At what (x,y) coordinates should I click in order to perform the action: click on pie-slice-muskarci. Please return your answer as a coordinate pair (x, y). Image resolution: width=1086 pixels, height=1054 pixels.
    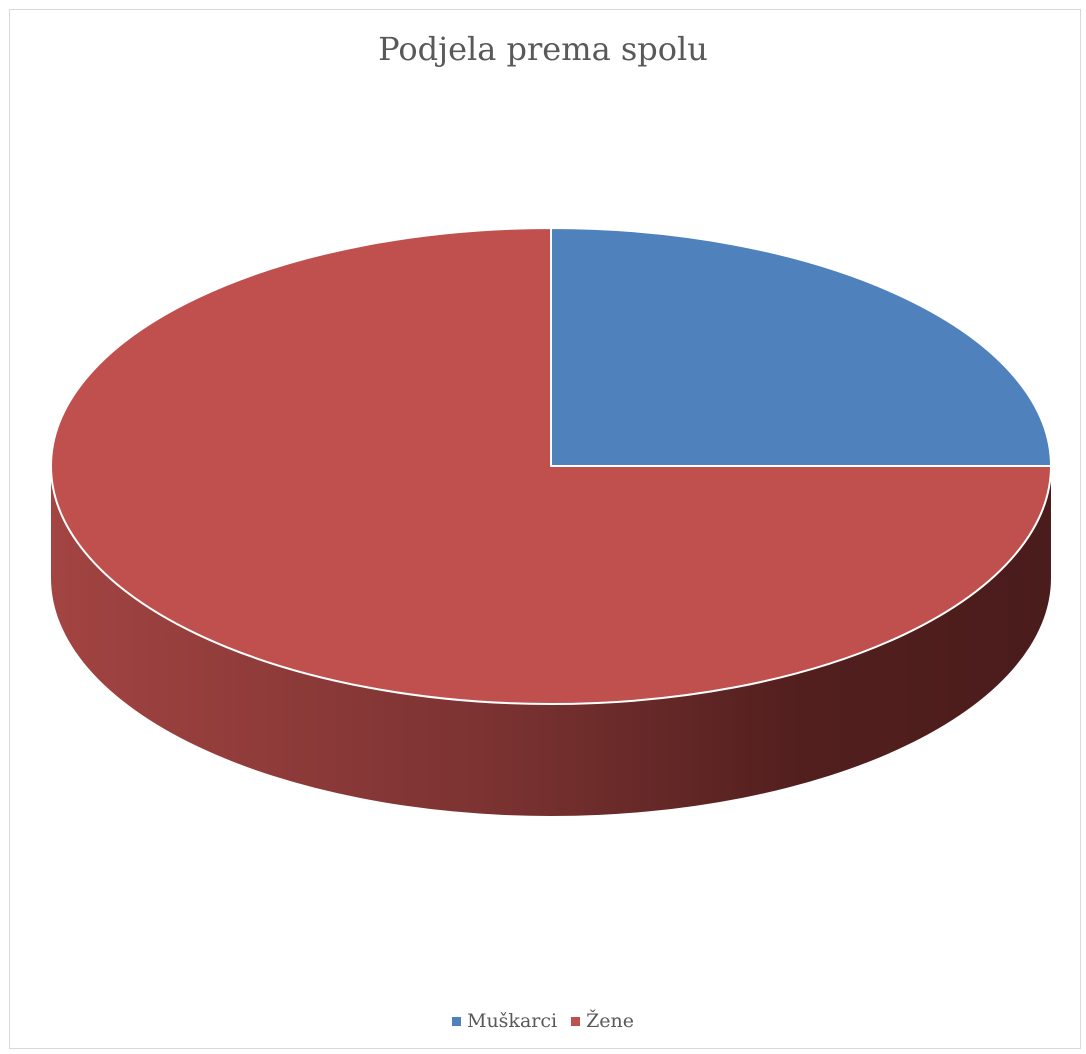
    Looking at the image, I should click on (801, 347).